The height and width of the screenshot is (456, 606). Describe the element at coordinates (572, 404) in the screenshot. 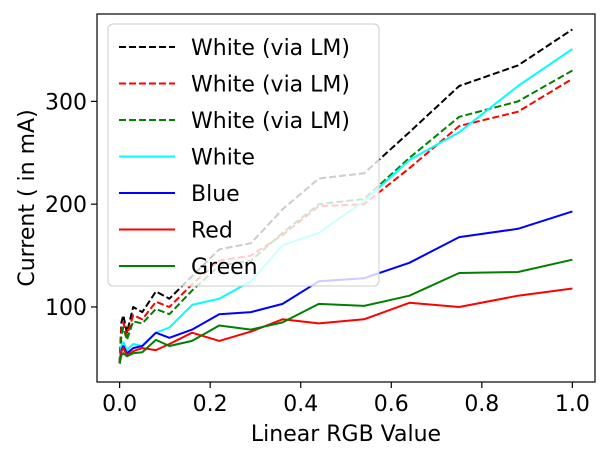

I see `x-tick-label: 1.0` at that location.